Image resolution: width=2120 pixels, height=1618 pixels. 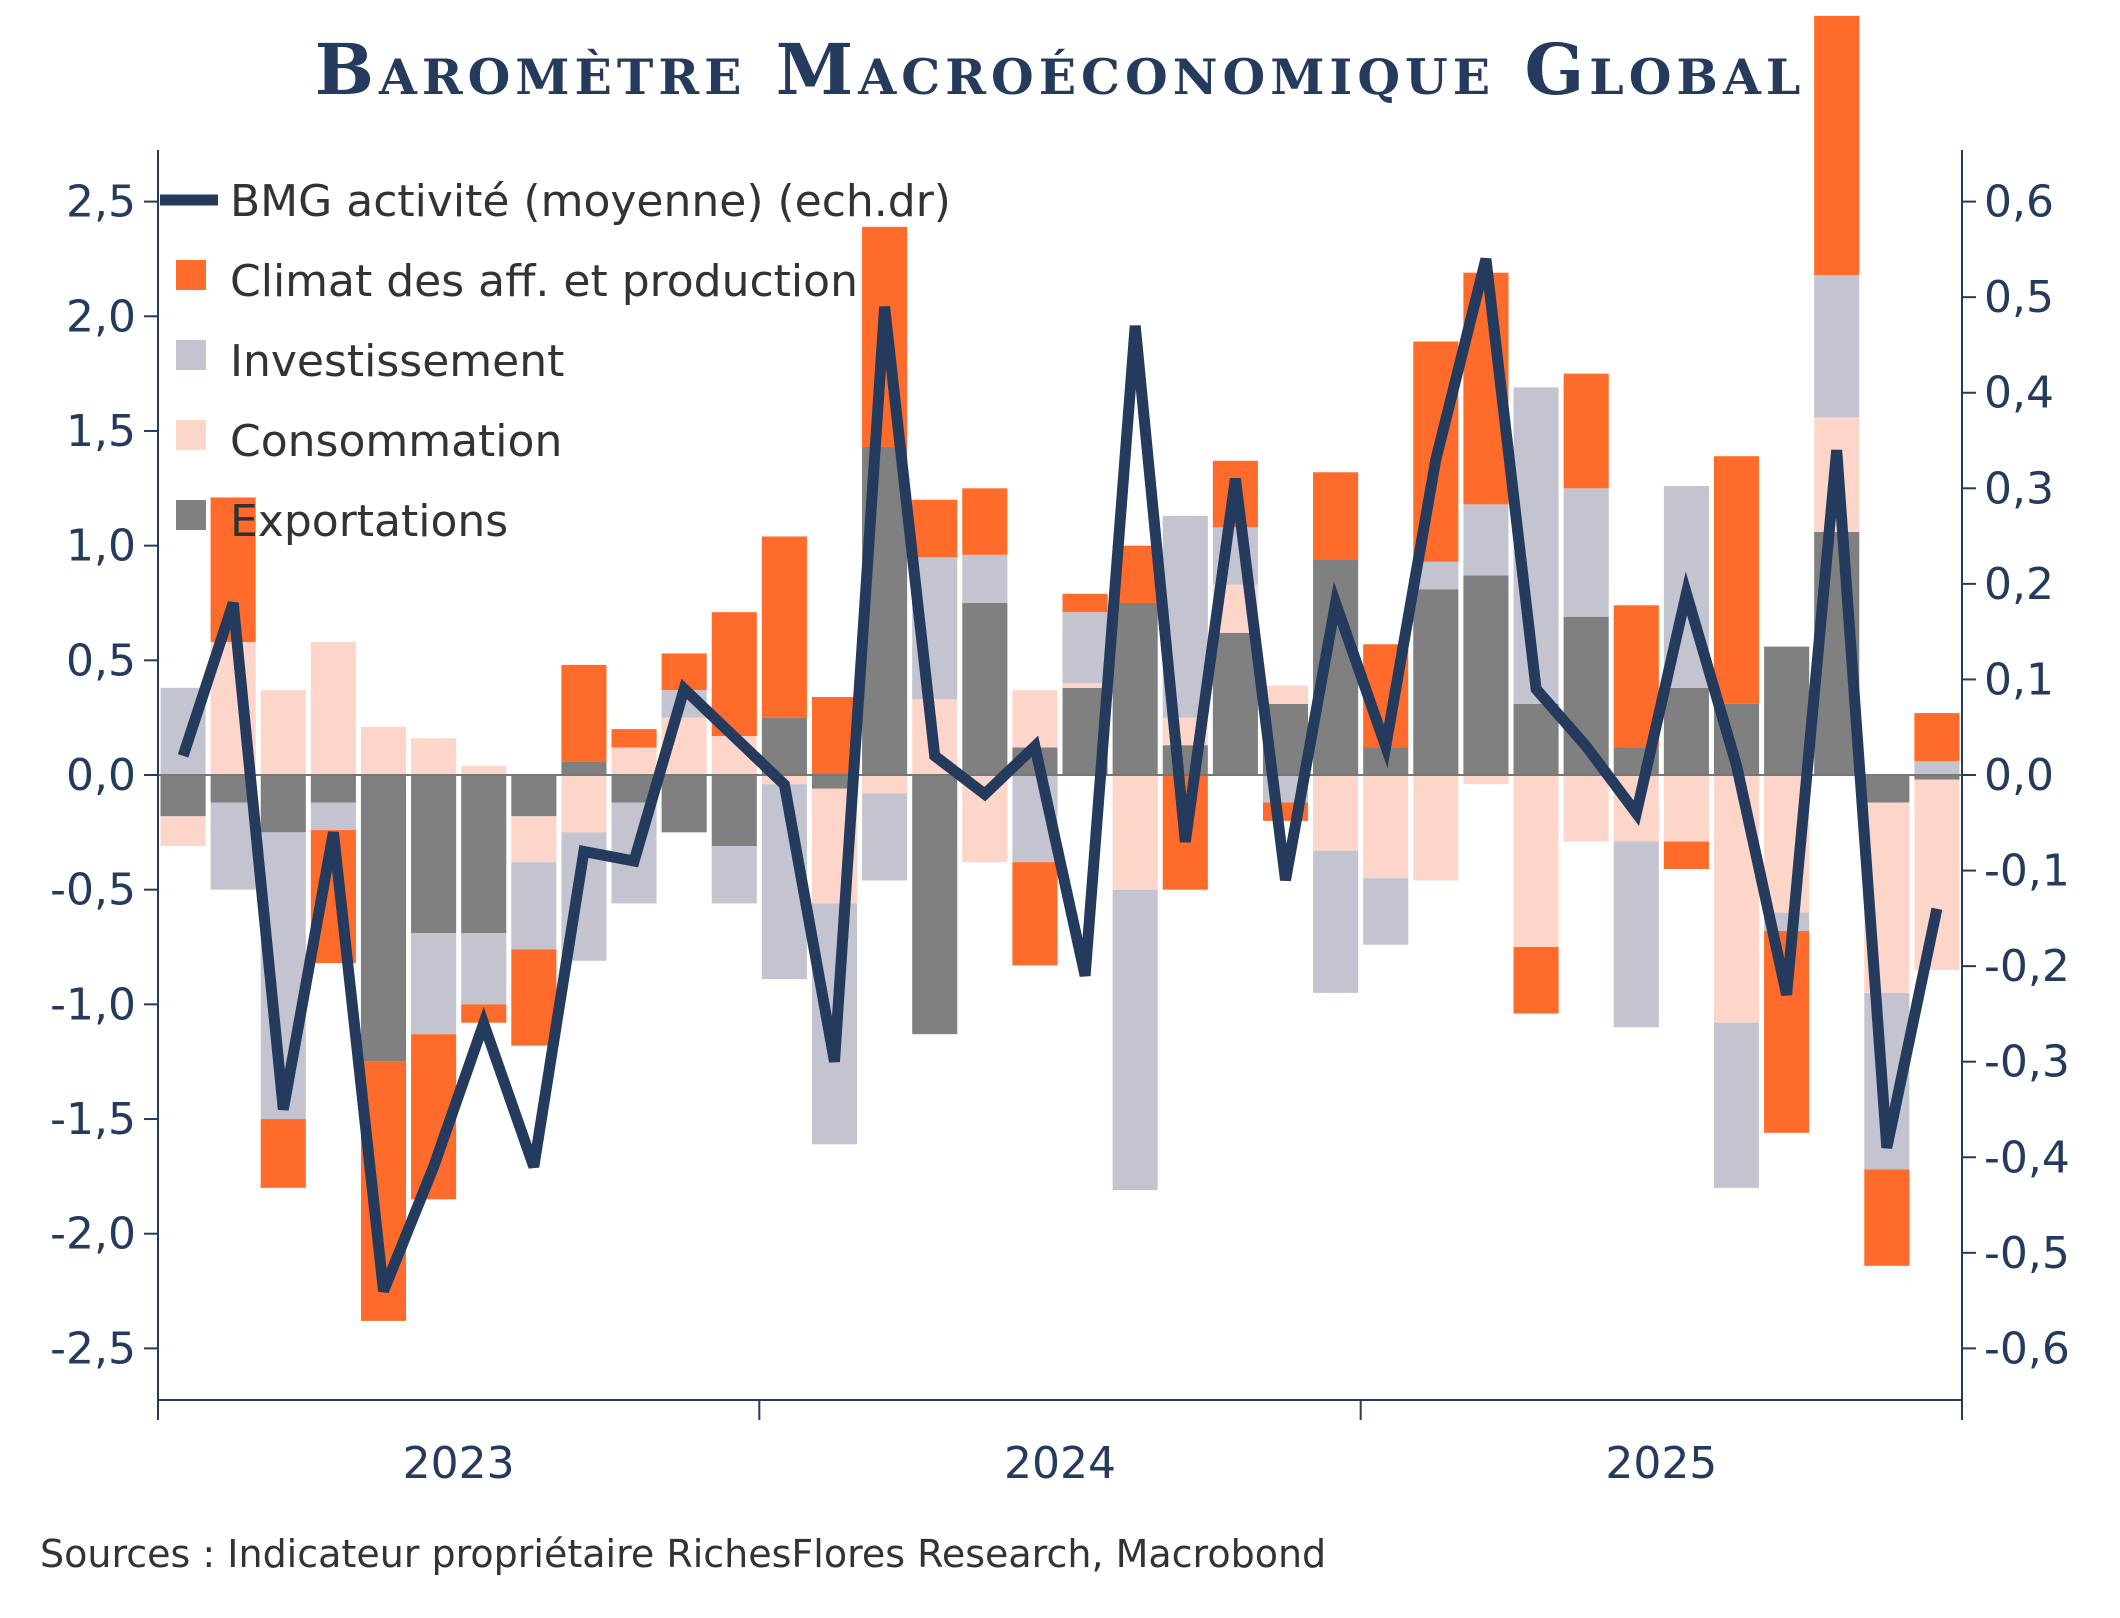 I want to click on left-tick-label: 2,5, so click(x=101, y=202).